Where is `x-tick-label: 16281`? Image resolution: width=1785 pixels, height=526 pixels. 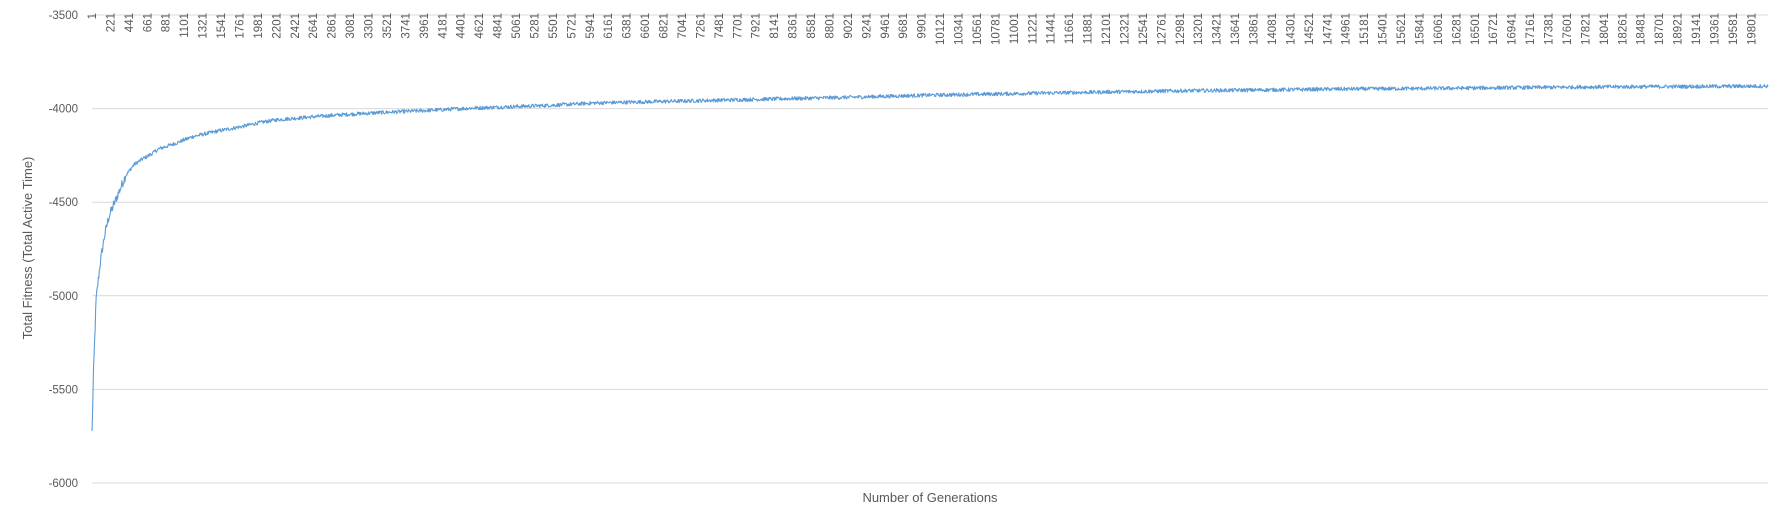
x-tick-label: 16281 is located at coordinates (1457, 29).